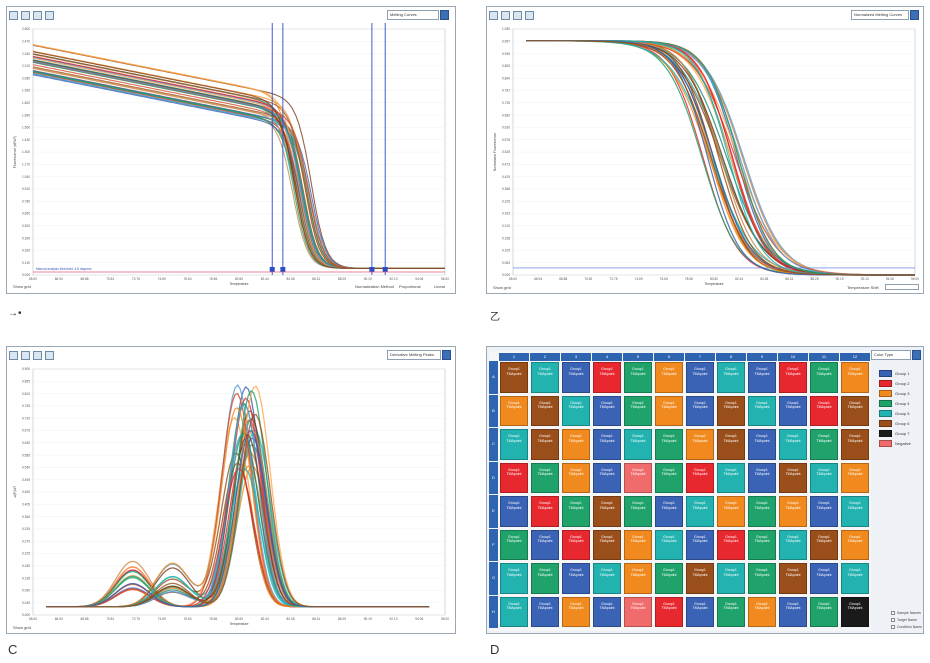  What do you see at coordinates (855, 357) in the screenshot?
I see `column-header: 12` at bounding box center [855, 357].